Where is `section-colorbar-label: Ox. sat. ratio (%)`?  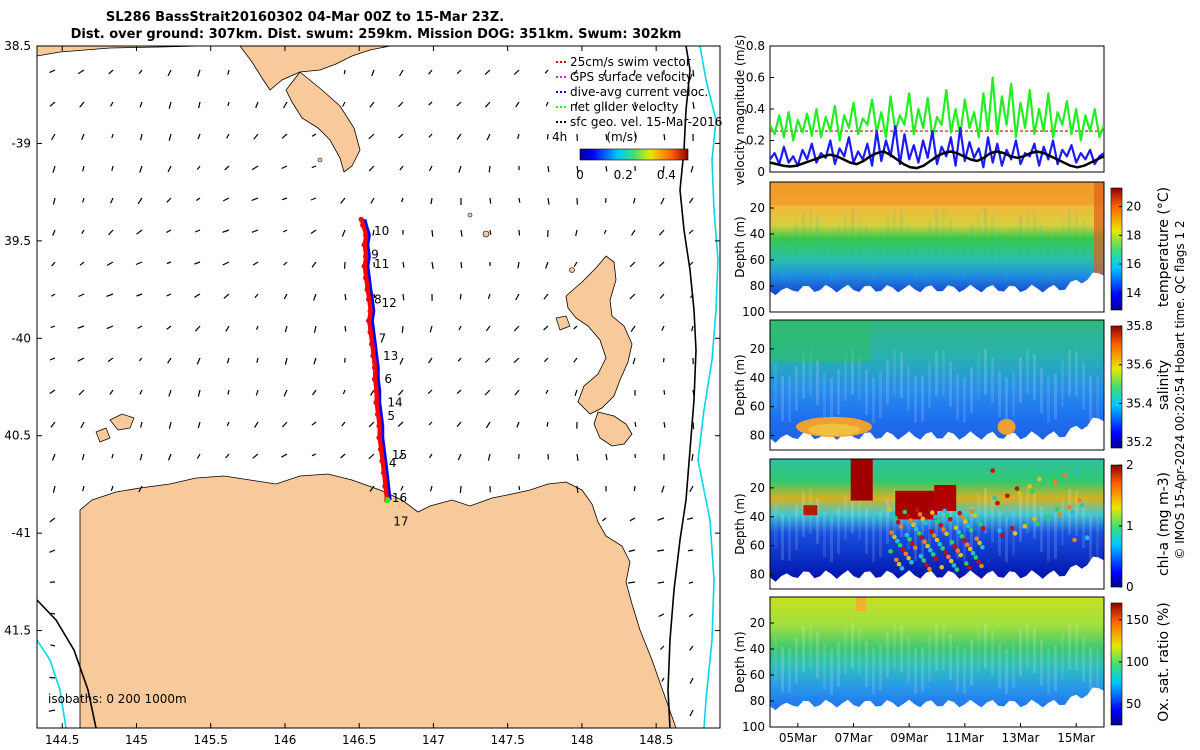
section-colorbar-label: Ox. sat. ratio (%) is located at coordinates (1164, 661).